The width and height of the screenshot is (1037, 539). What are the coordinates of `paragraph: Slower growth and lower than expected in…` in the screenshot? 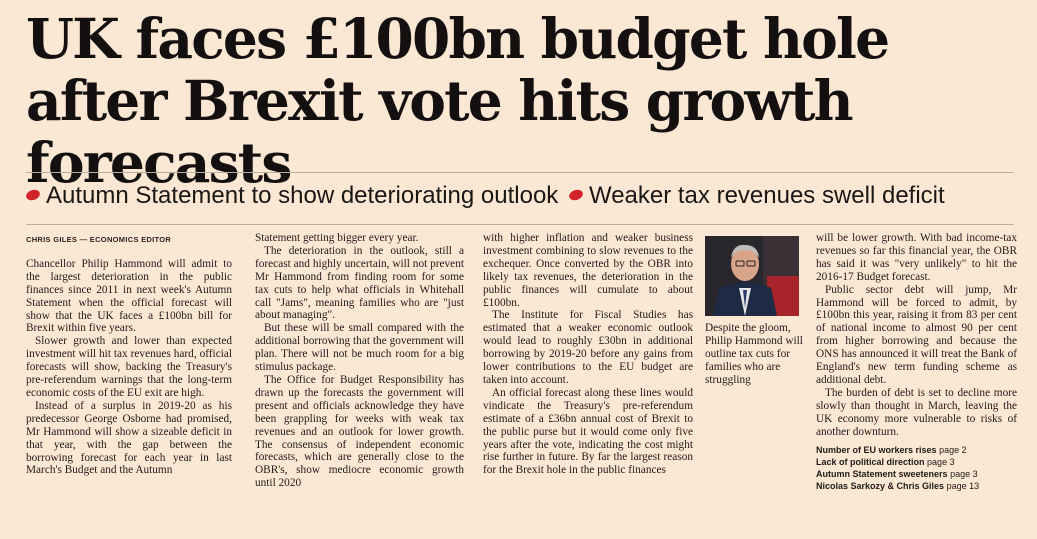 It's located at (129, 367).